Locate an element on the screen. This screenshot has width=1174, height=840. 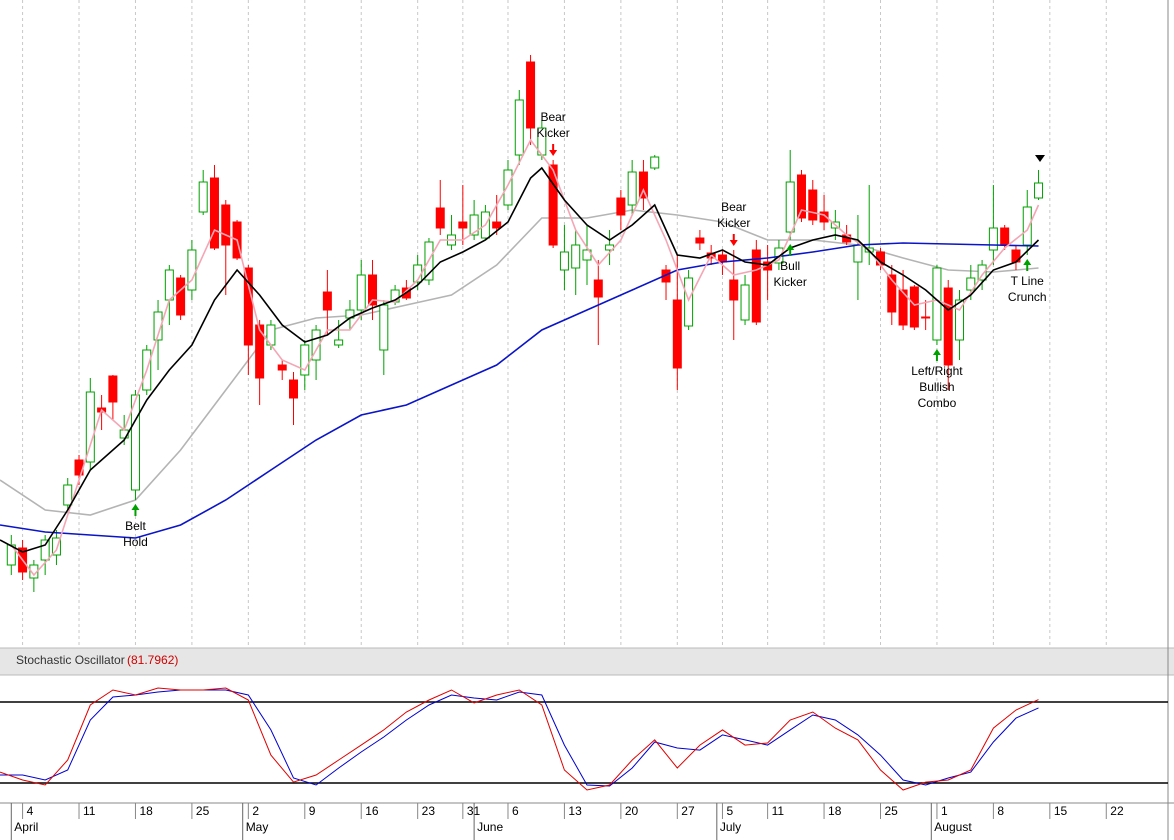
x-tick-label: 23 is located at coordinates (429, 811).